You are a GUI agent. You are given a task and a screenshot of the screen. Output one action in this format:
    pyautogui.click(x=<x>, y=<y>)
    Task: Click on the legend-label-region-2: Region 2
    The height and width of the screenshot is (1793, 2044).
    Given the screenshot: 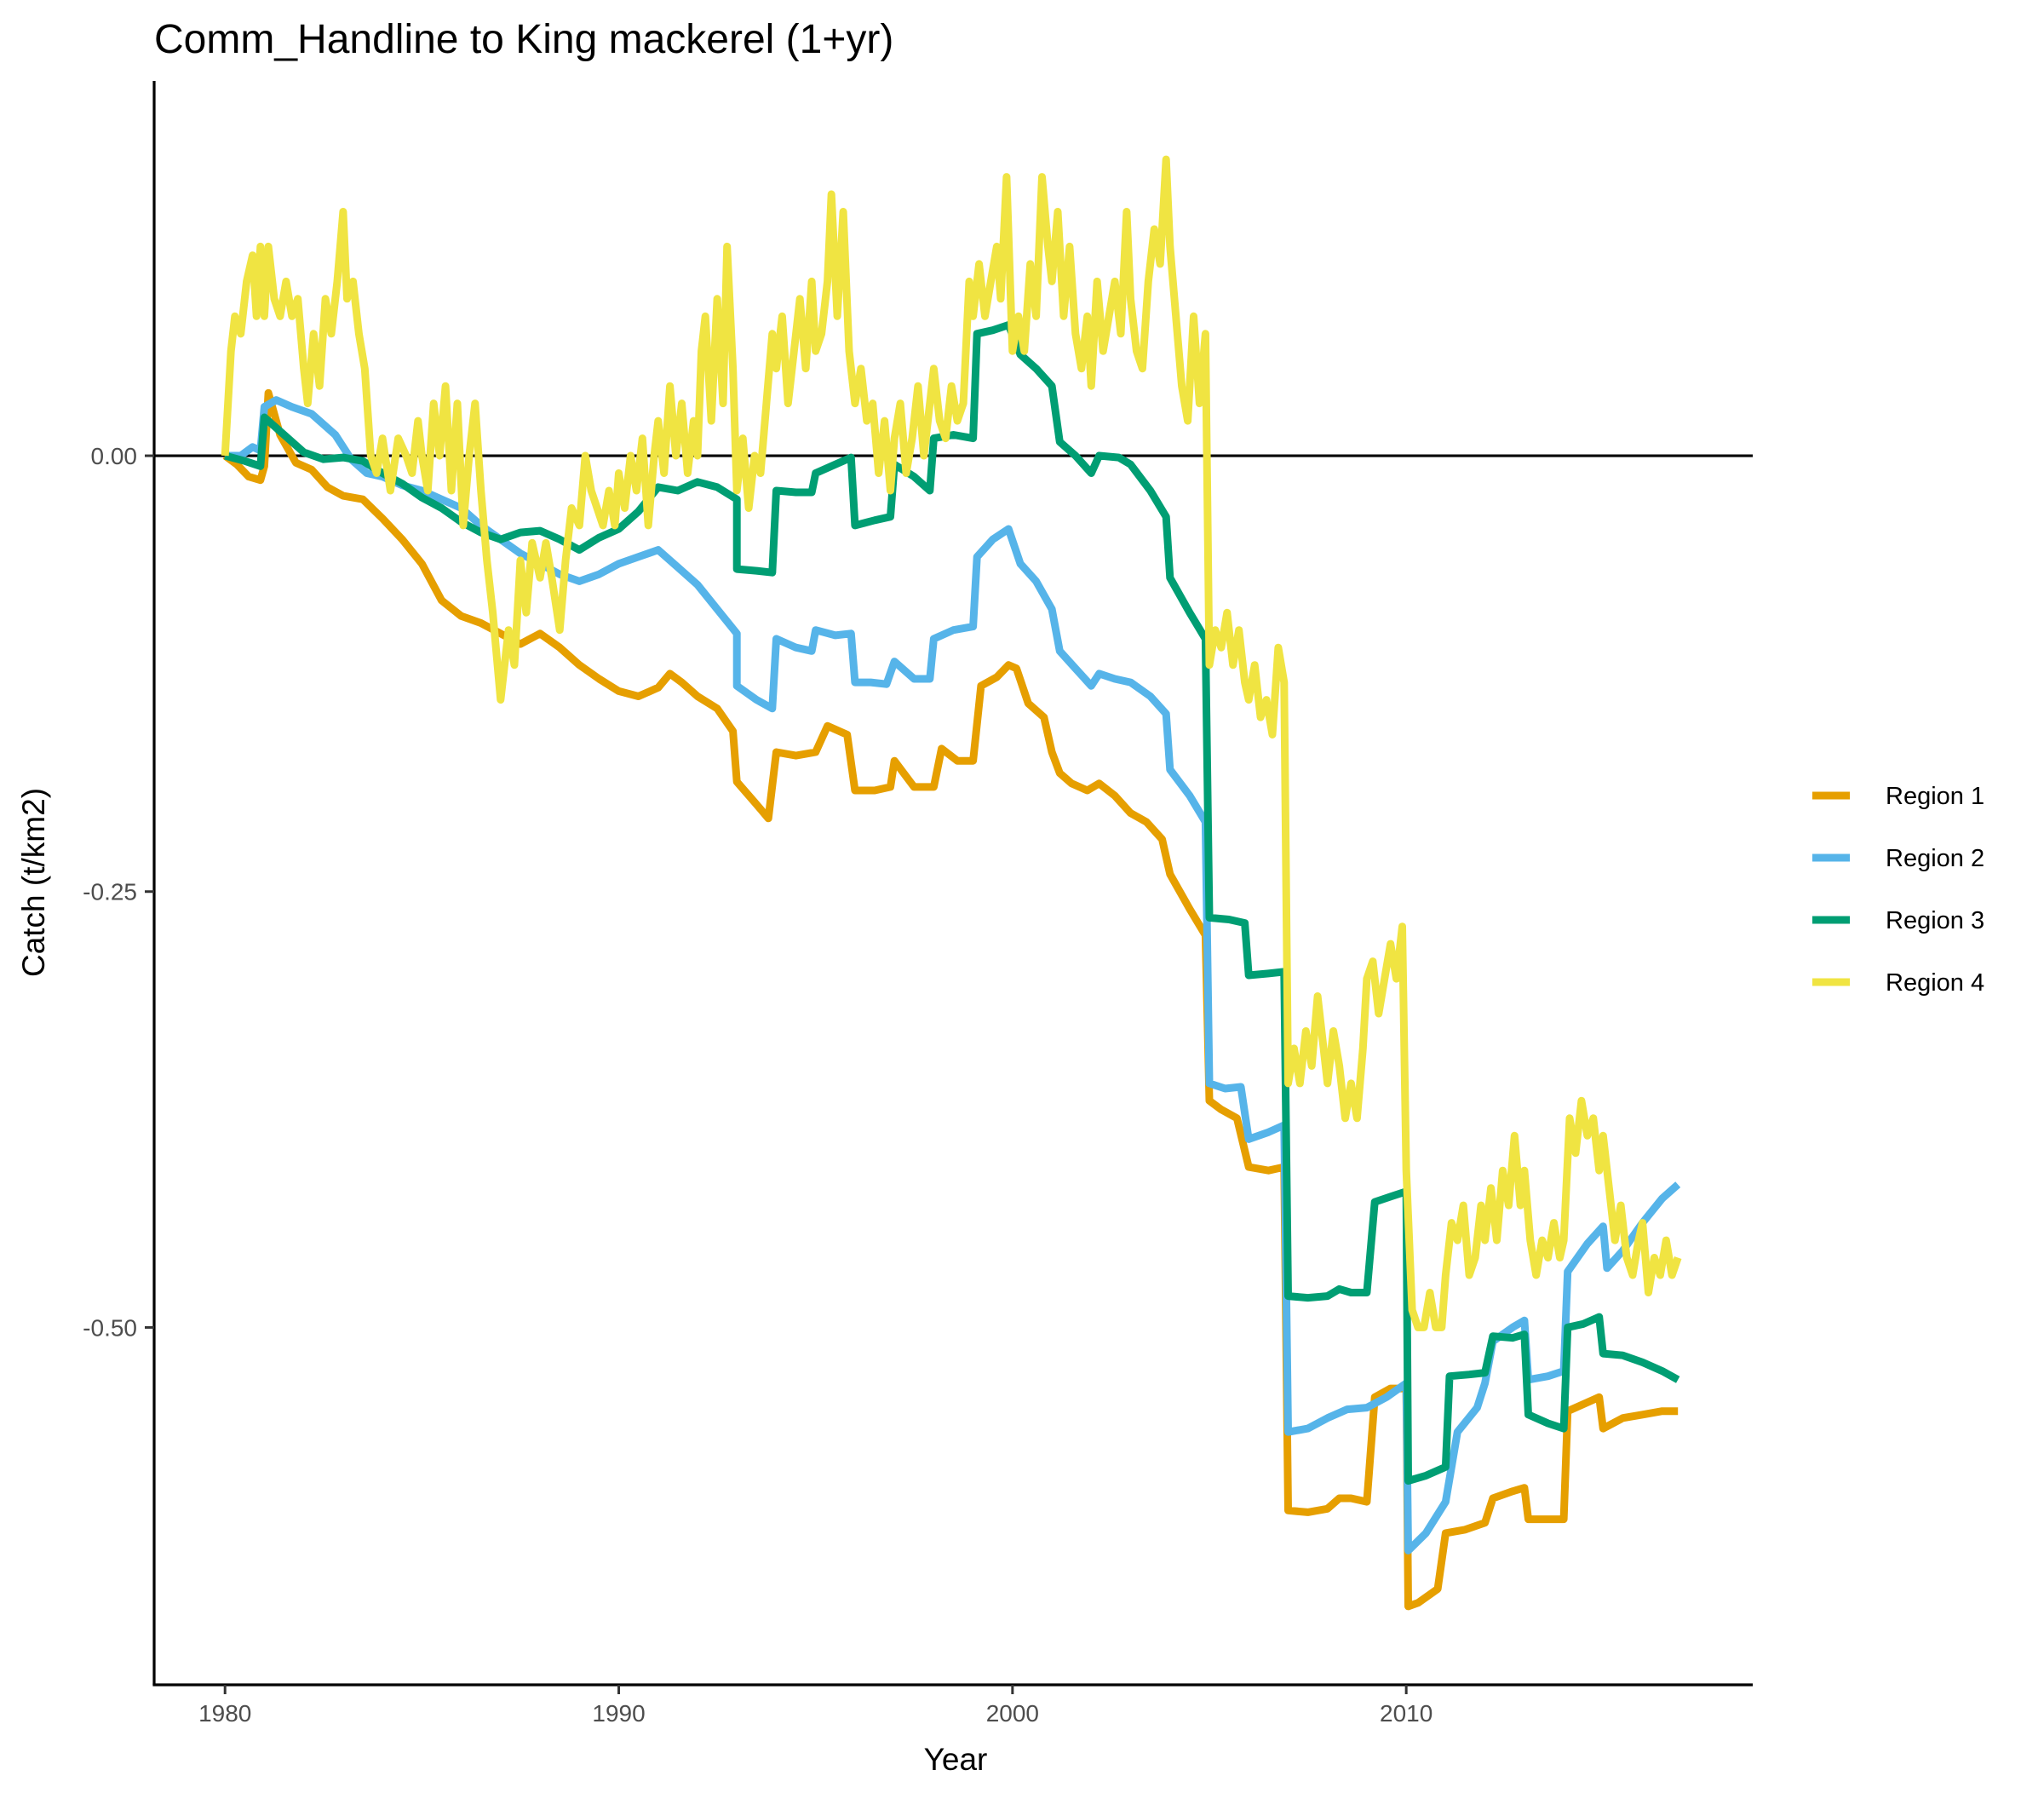 What is the action you would take?
    pyautogui.click(x=1935, y=859)
    